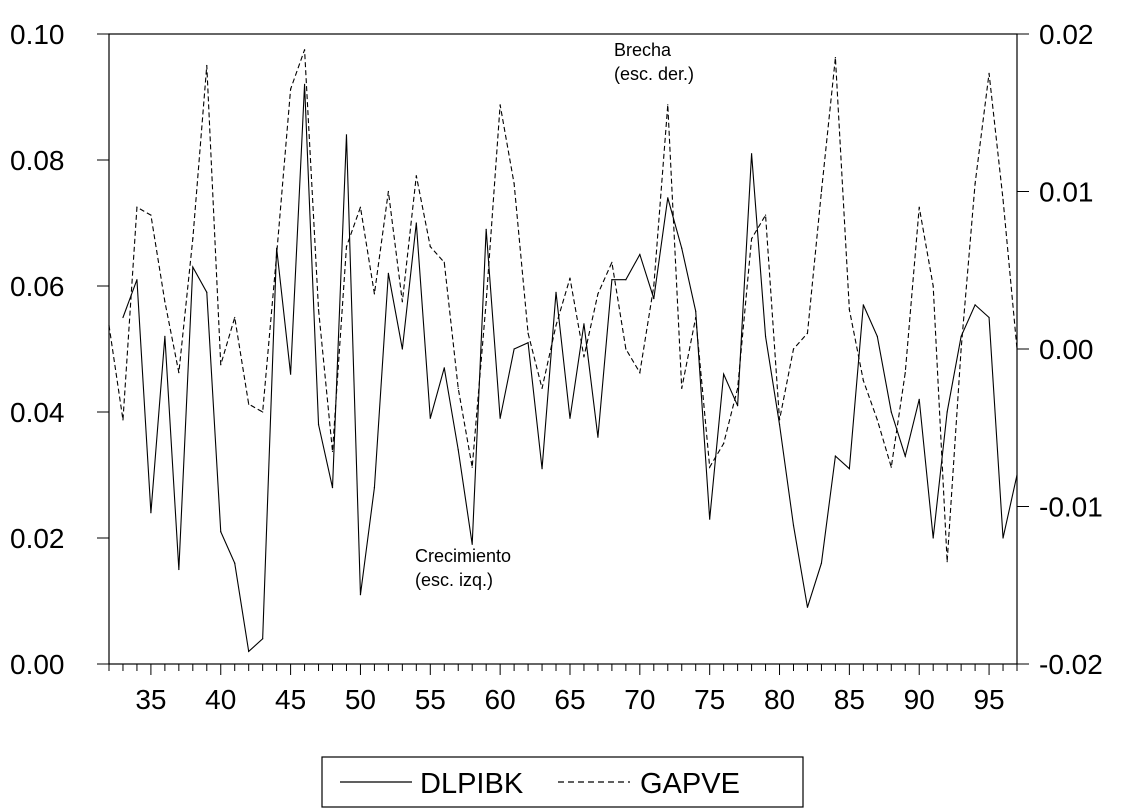 The width and height of the screenshot is (1126, 808). Describe the element at coordinates (290, 699) in the screenshot. I see `x-tick-label: 45` at that location.